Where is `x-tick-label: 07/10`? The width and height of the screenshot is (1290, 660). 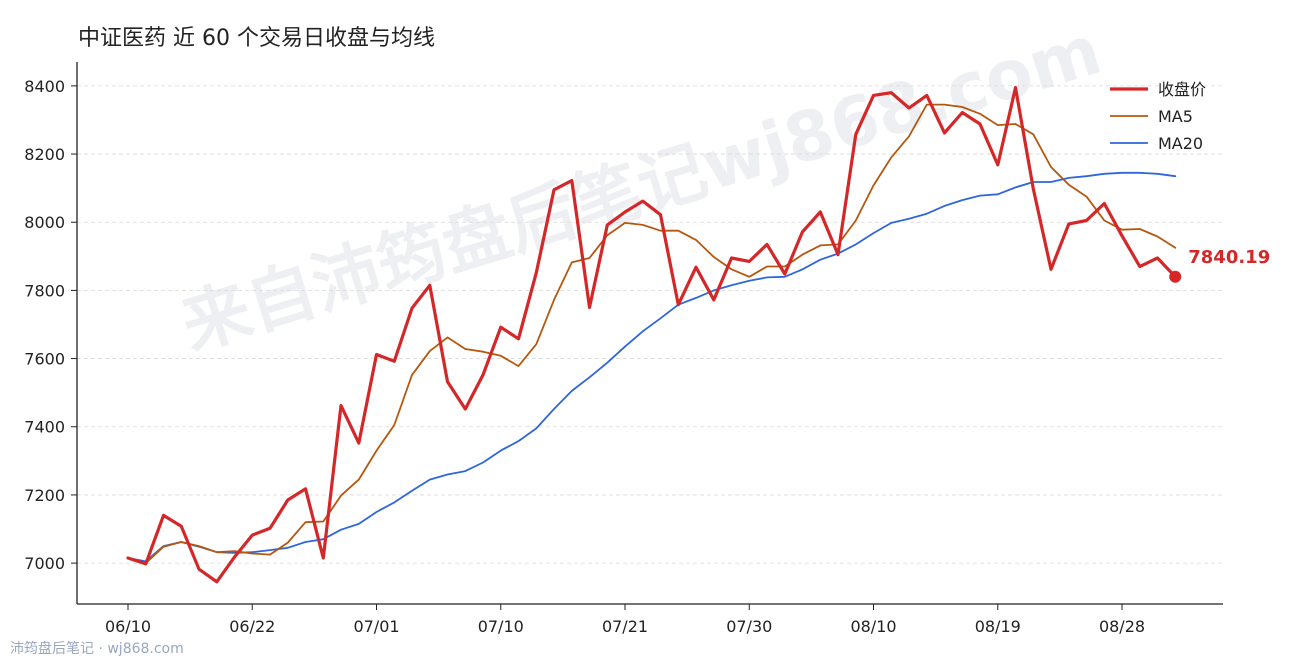 x-tick-label: 07/10 is located at coordinates (501, 626).